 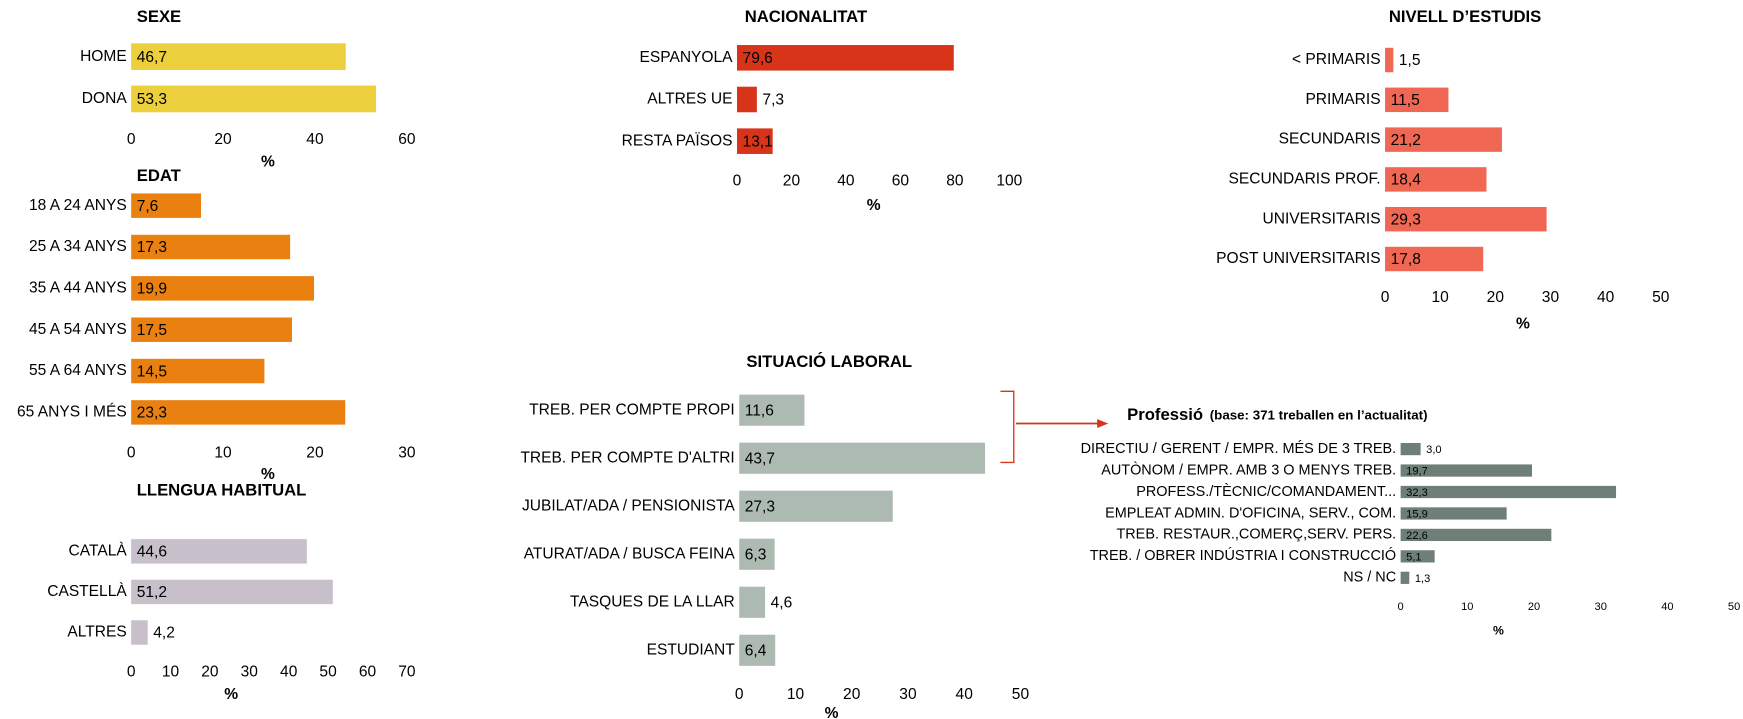 What do you see at coordinates (759, 410) in the screenshot?
I see `value-label: 11,6` at bounding box center [759, 410].